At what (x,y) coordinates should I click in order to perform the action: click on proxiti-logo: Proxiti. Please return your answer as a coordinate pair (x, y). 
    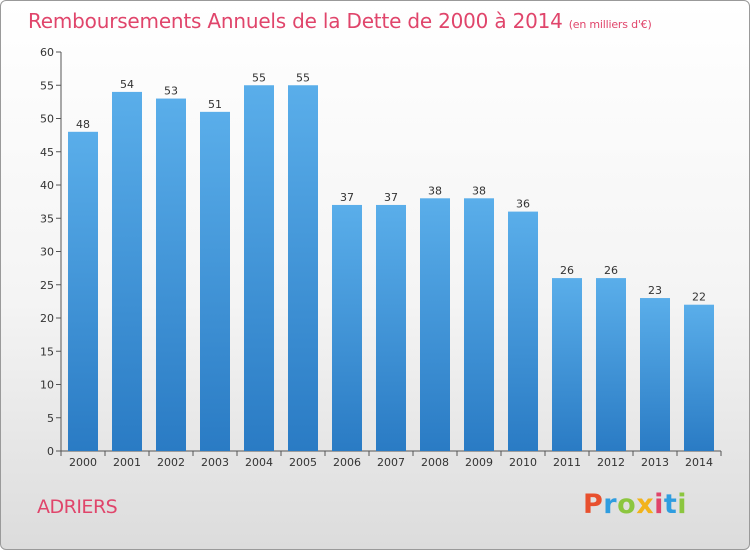
    Looking at the image, I should click on (635, 504).